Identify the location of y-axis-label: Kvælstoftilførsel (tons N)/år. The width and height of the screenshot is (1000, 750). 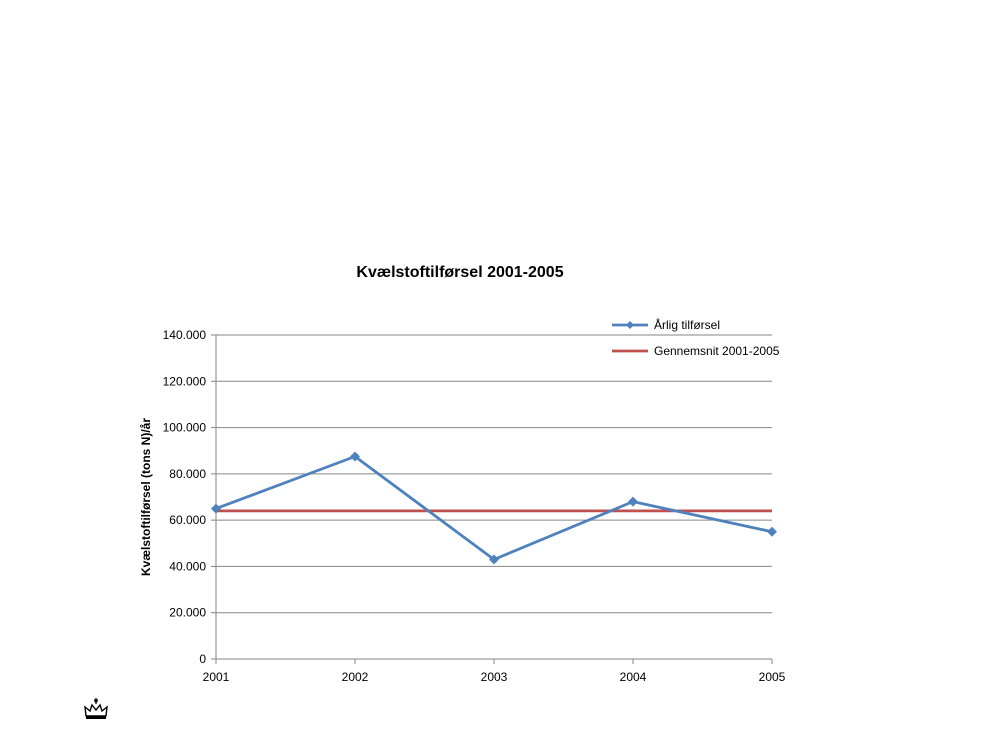
(146, 497).